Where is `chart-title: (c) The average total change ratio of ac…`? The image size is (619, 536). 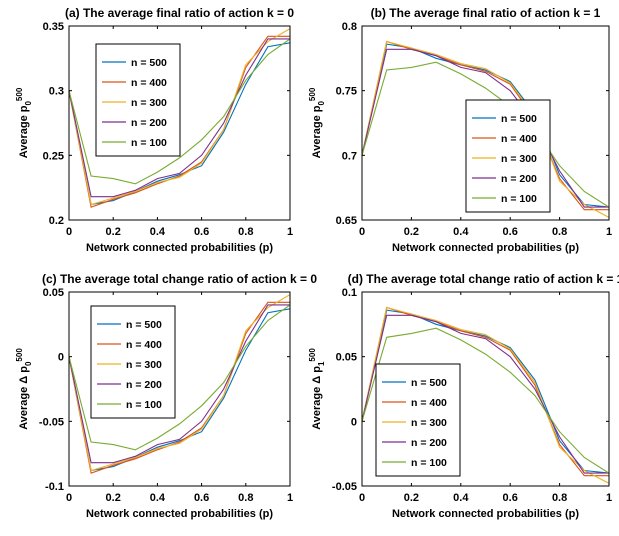
chart-title: (c) The average total change ratio of ac… is located at coordinates (179, 279).